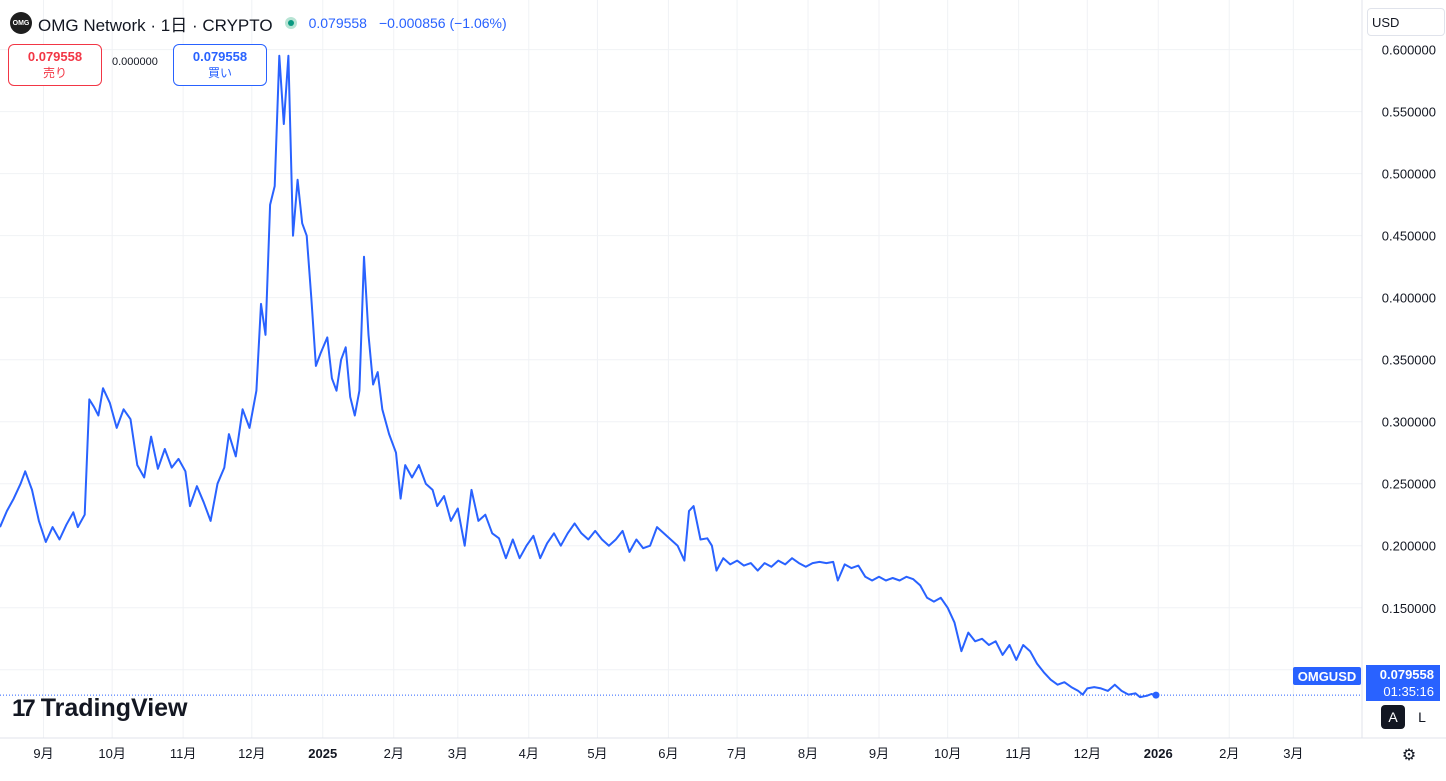 The width and height of the screenshot is (1446, 781). What do you see at coordinates (155, 25) in the screenshot?
I see `symbol-title: OMG Network · 1日 · CRYPTO` at bounding box center [155, 25].